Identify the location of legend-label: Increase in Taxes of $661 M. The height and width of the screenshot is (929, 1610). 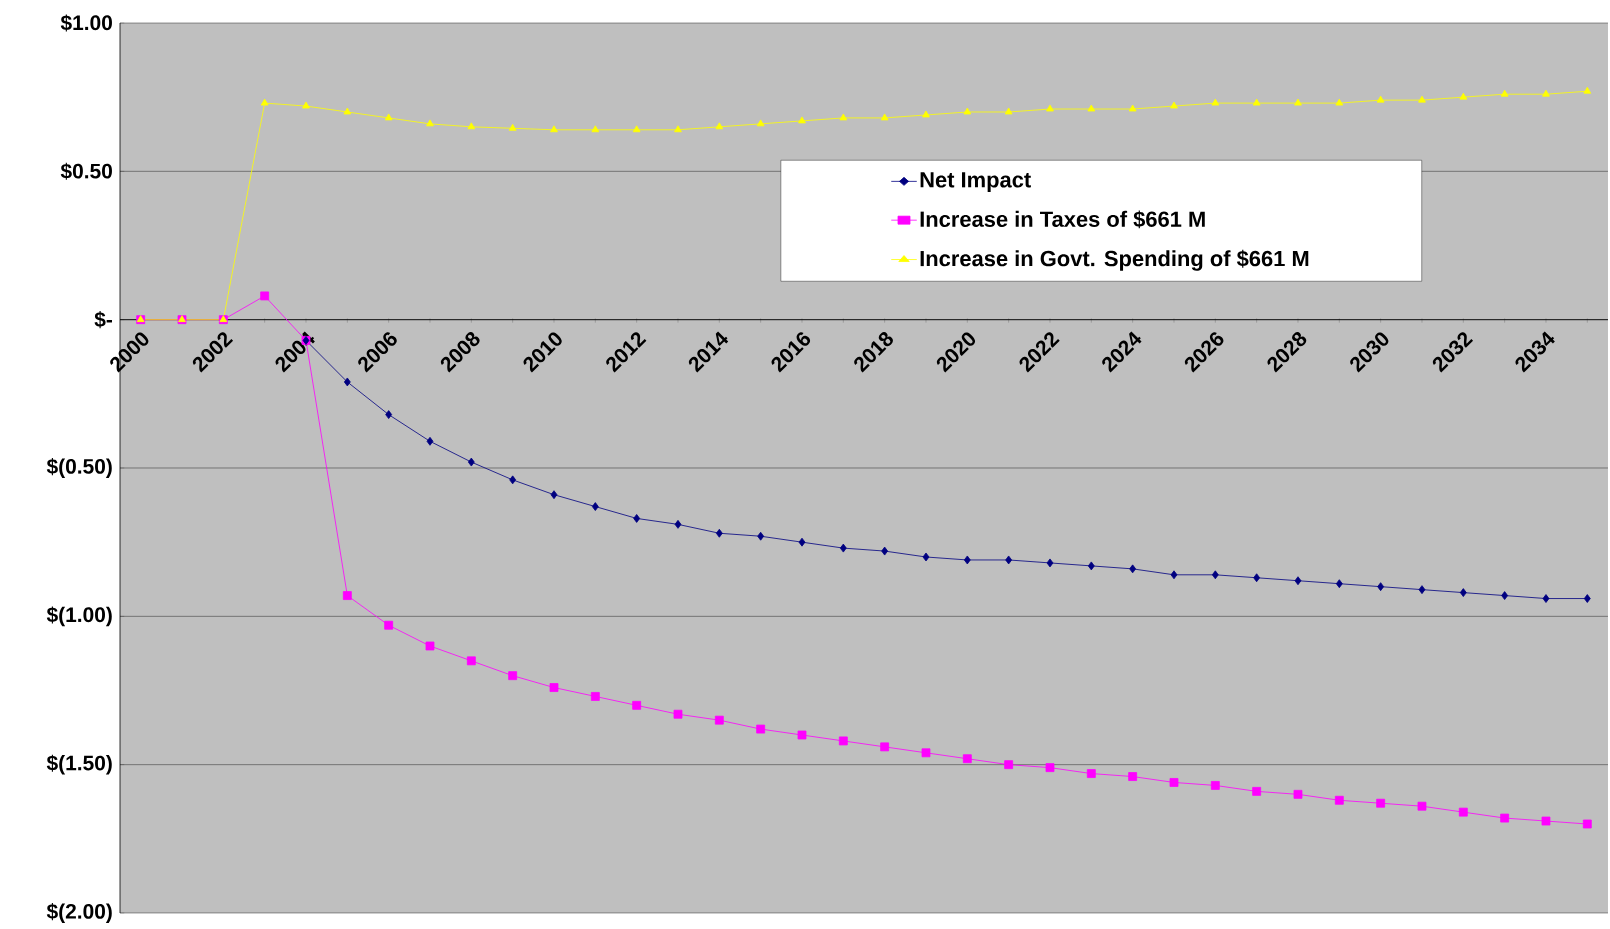
(1062, 219).